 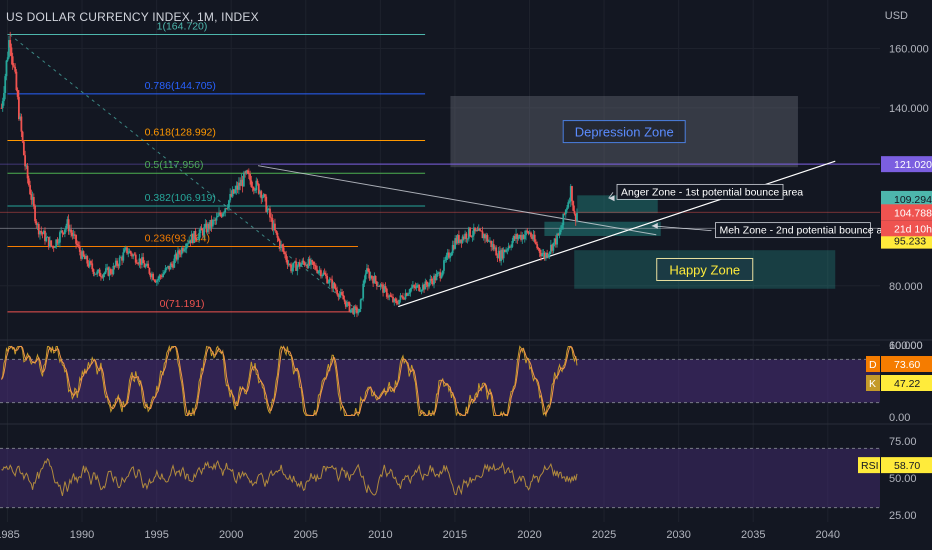 I want to click on stochastic-value-label: 47.22, so click(x=907, y=384).